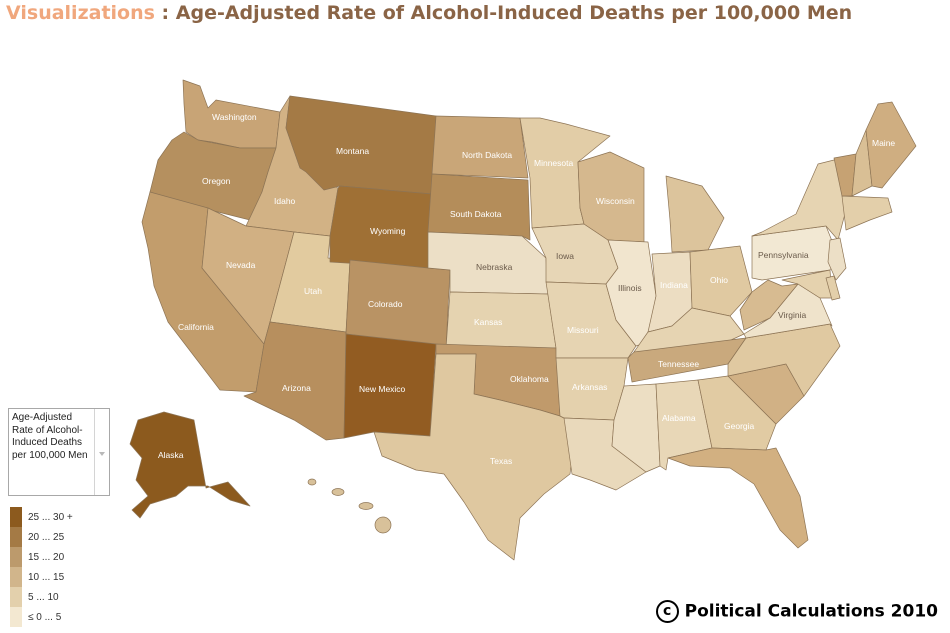 This screenshot has height=633, width=950. I want to click on label-minnesota: Minnesota, so click(553, 163).